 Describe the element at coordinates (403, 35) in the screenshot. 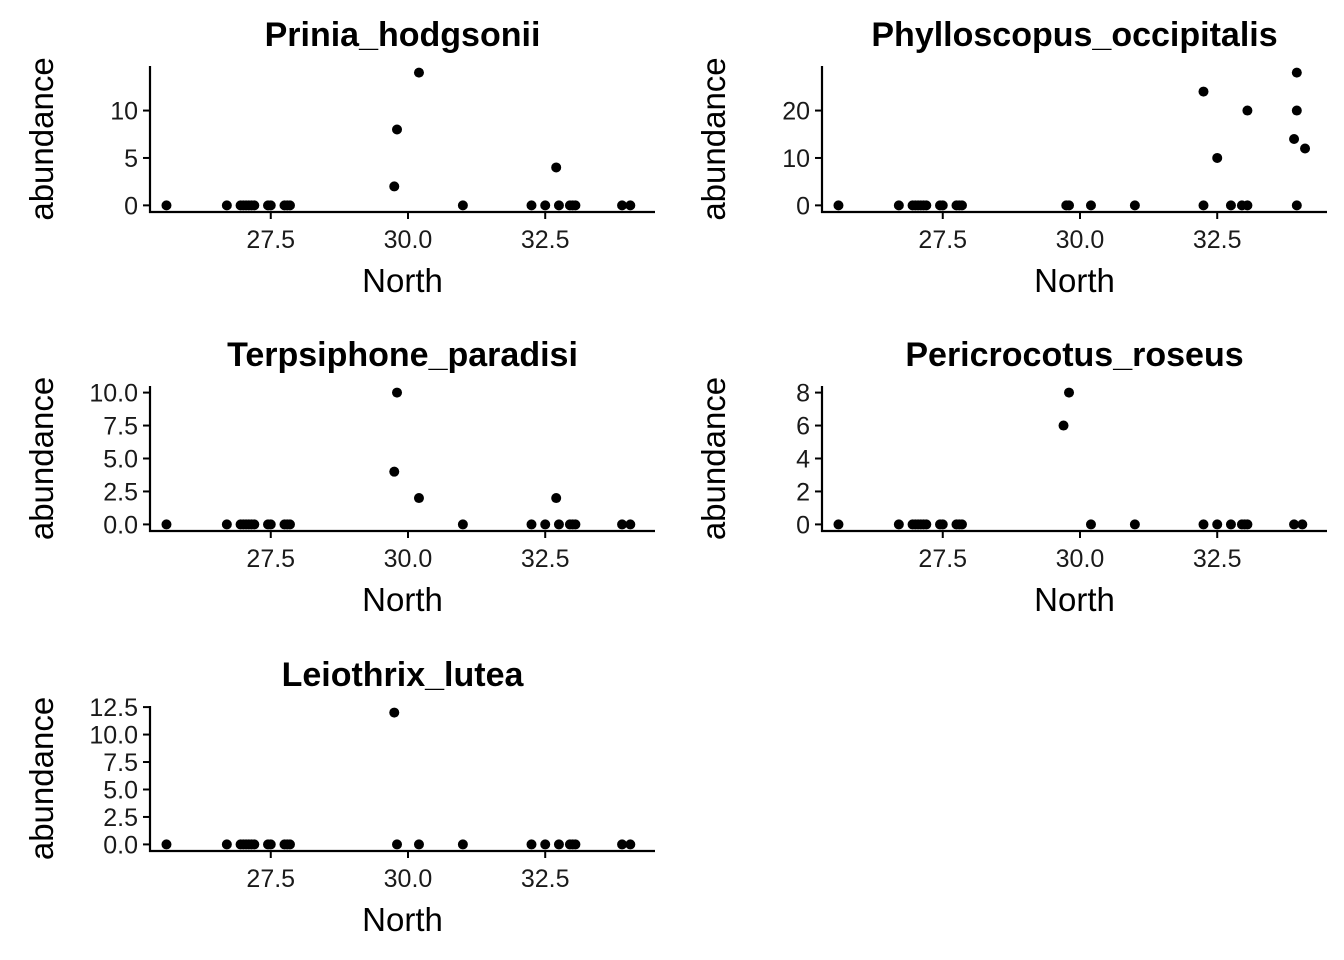

I see `panel-title: Prinia_hodgsonii` at that location.